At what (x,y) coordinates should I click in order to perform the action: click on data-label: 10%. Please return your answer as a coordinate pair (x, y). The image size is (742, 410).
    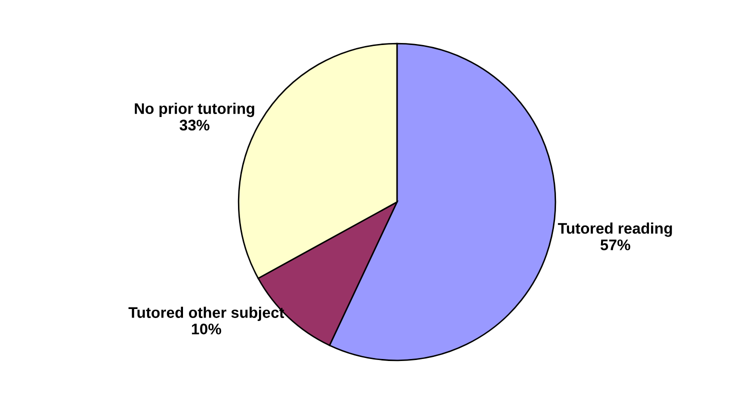
    Looking at the image, I should click on (207, 329).